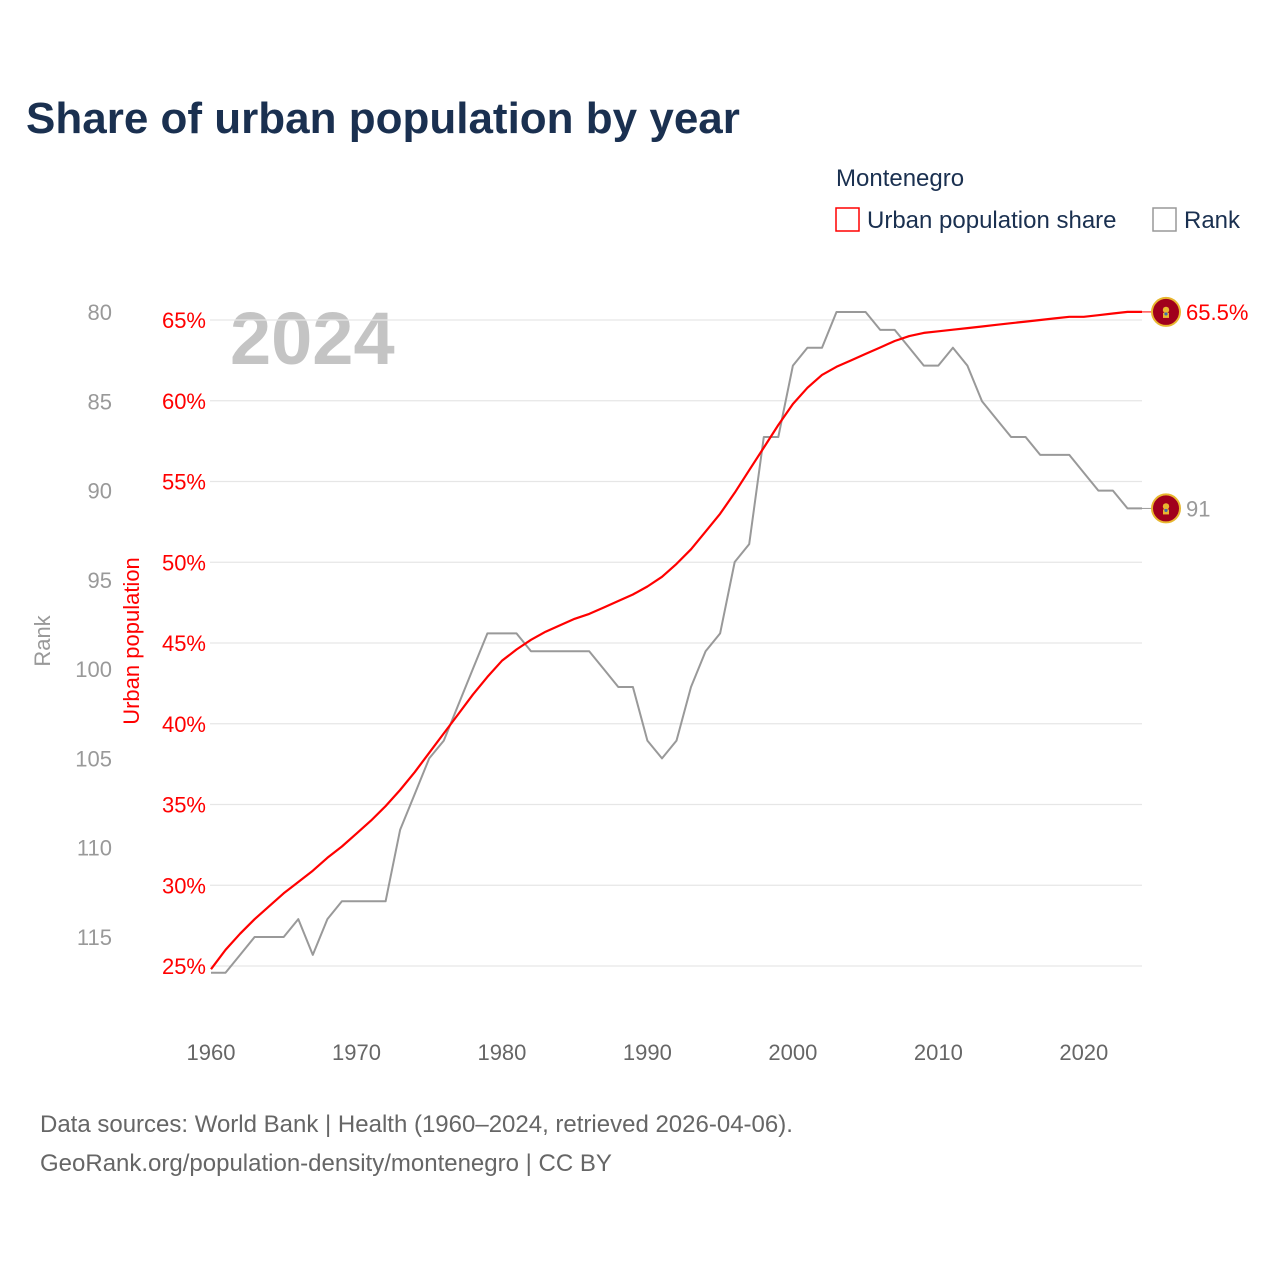 The image size is (1280, 1280). I want to click on legend-item-urban: Urban population share, so click(976, 220).